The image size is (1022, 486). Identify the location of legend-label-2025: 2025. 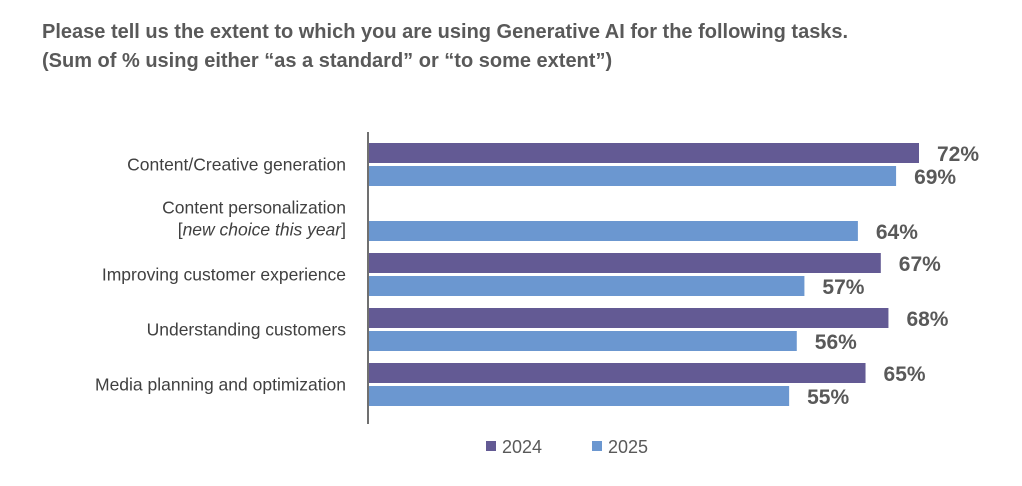
(628, 447).